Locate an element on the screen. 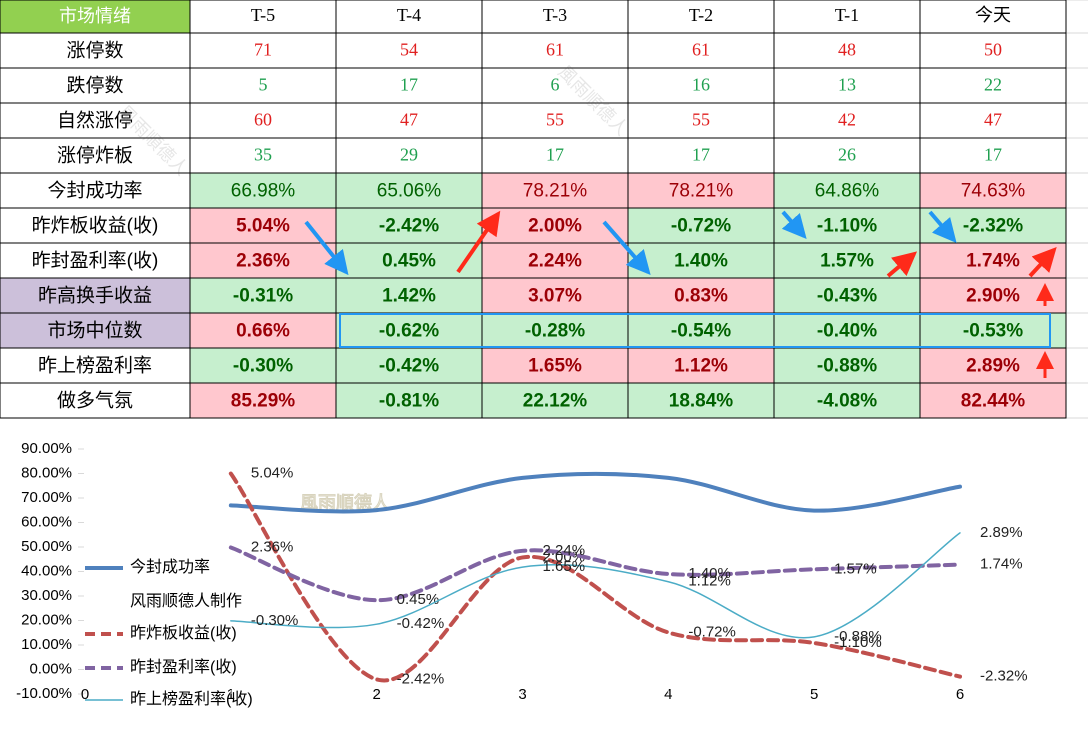 The image size is (1088, 741). cell-value: -0.81% is located at coordinates (409, 401).